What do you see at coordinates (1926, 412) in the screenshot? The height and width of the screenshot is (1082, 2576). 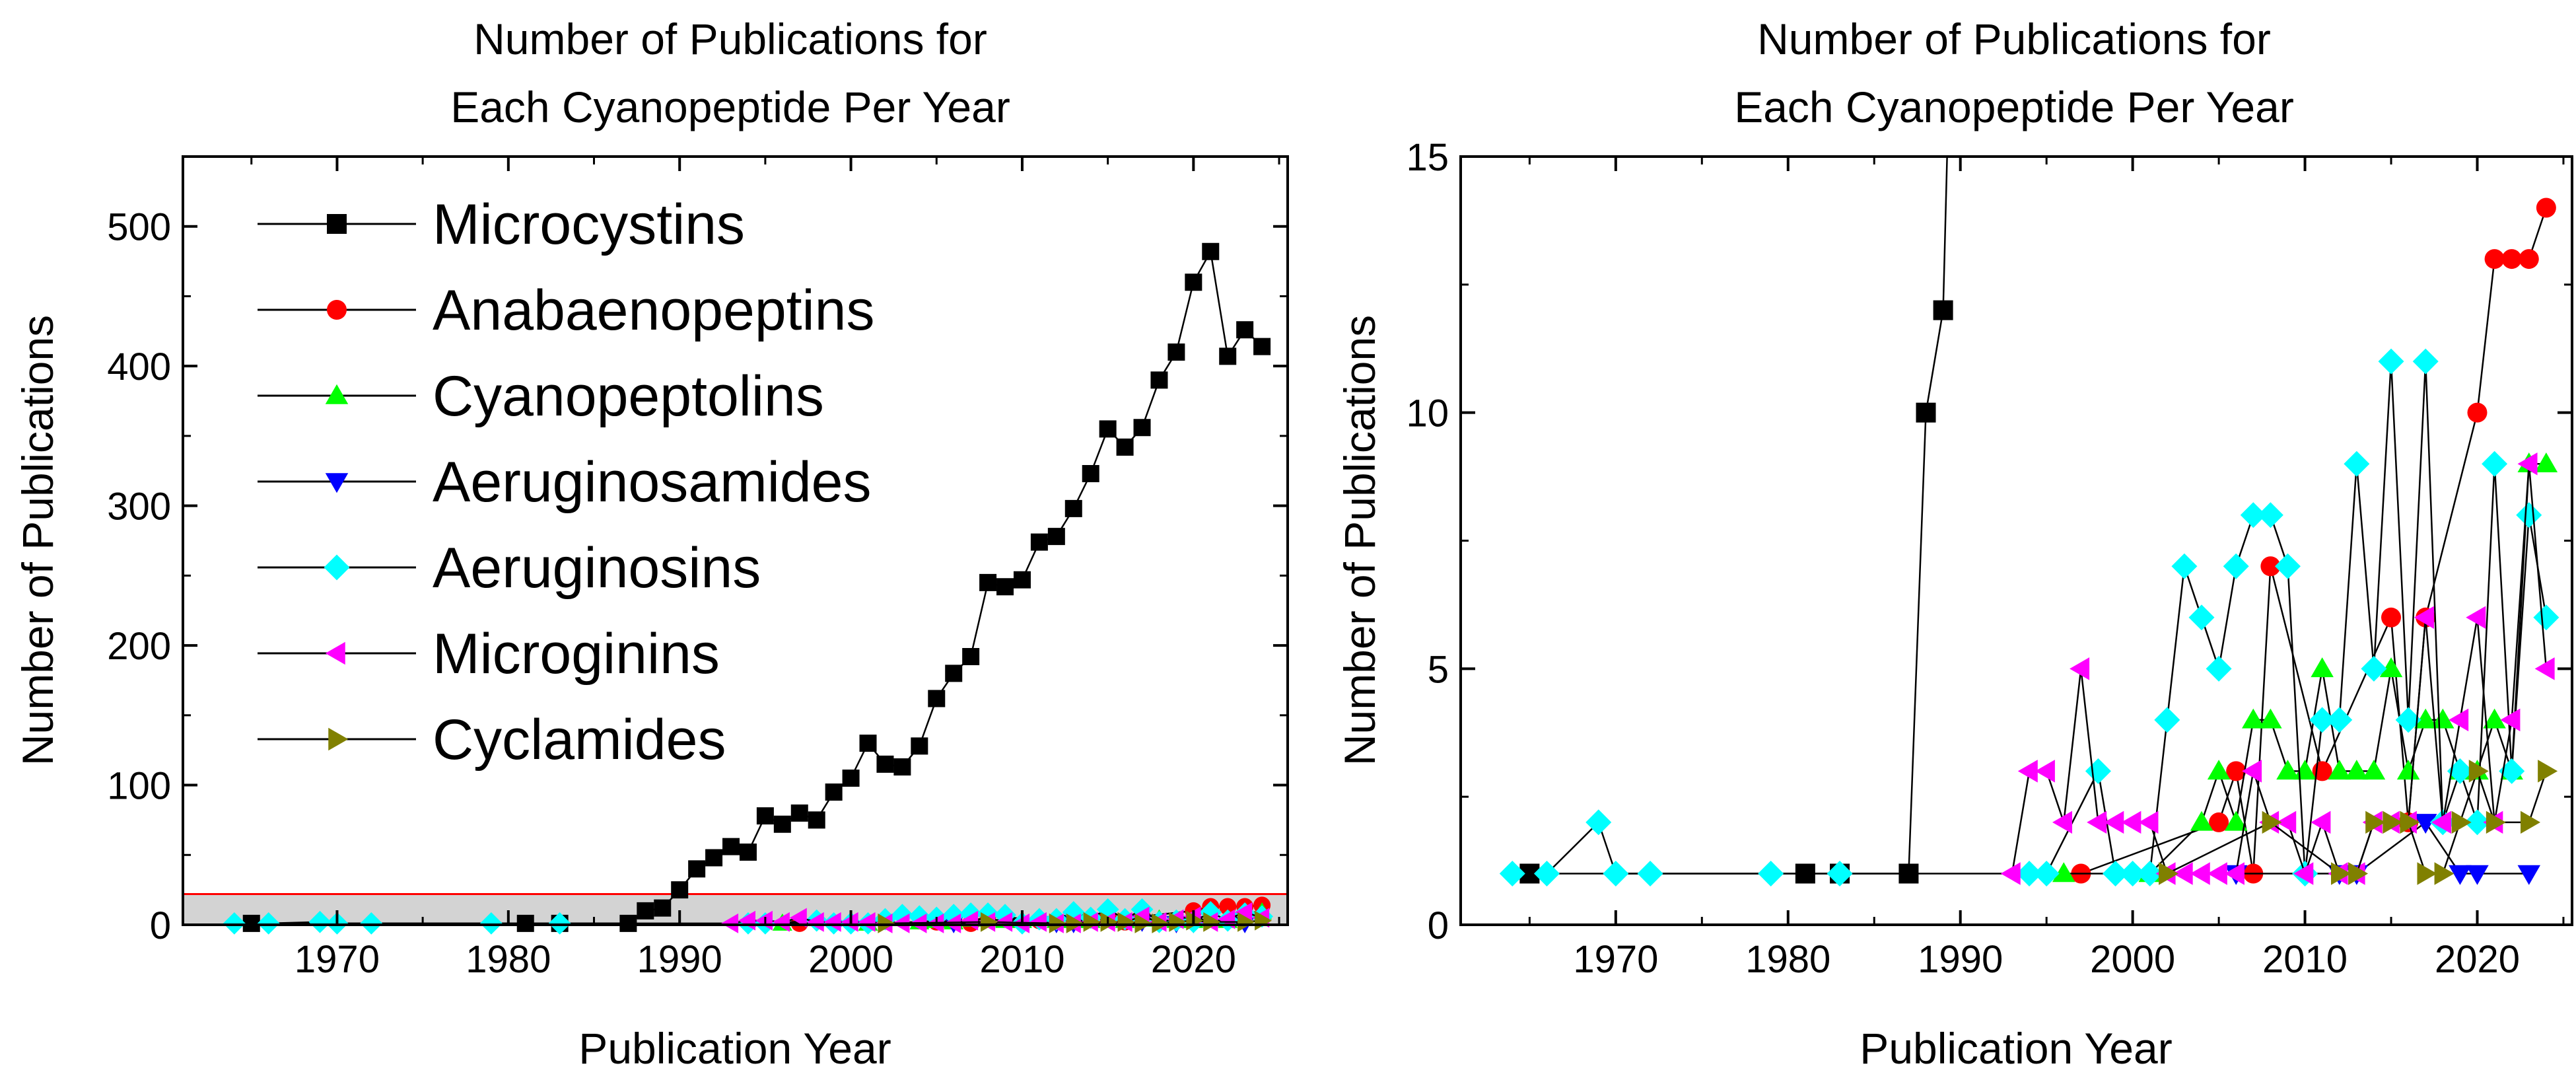 I see `right-point-microcystins` at bounding box center [1926, 412].